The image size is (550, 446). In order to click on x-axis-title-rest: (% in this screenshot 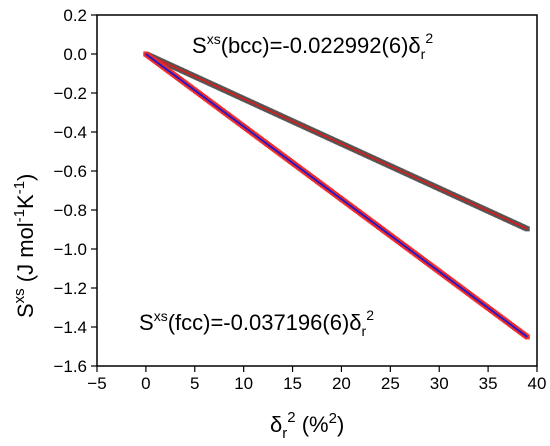, I will do `click(312, 424)`.